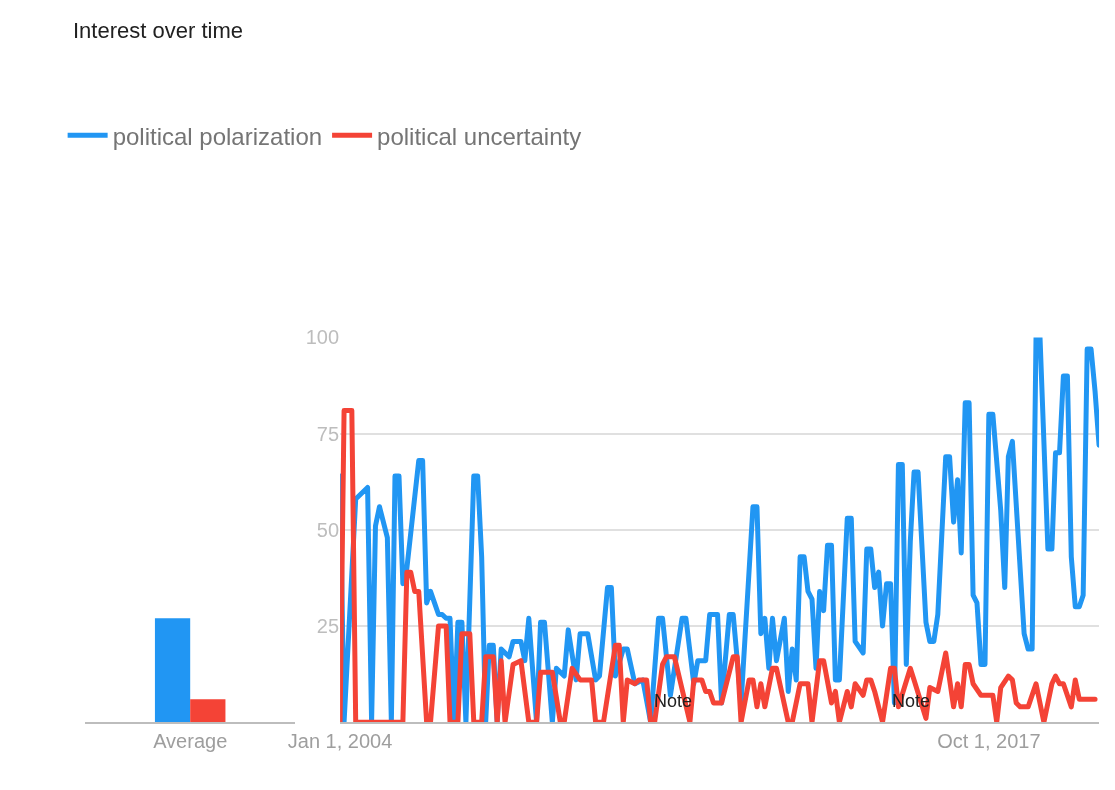 This screenshot has width=1115, height=790. What do you see at coordinates (479, 136) in the screenshot?
I see `legend-label: political uncertainty` at bounding box center [479, 136].